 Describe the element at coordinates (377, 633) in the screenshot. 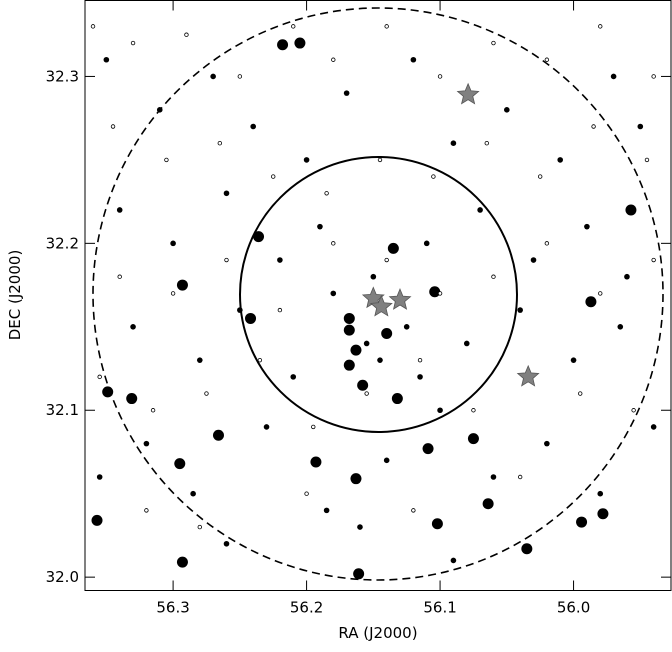

I see `x-axis-label: RA (J2000)` at that location.